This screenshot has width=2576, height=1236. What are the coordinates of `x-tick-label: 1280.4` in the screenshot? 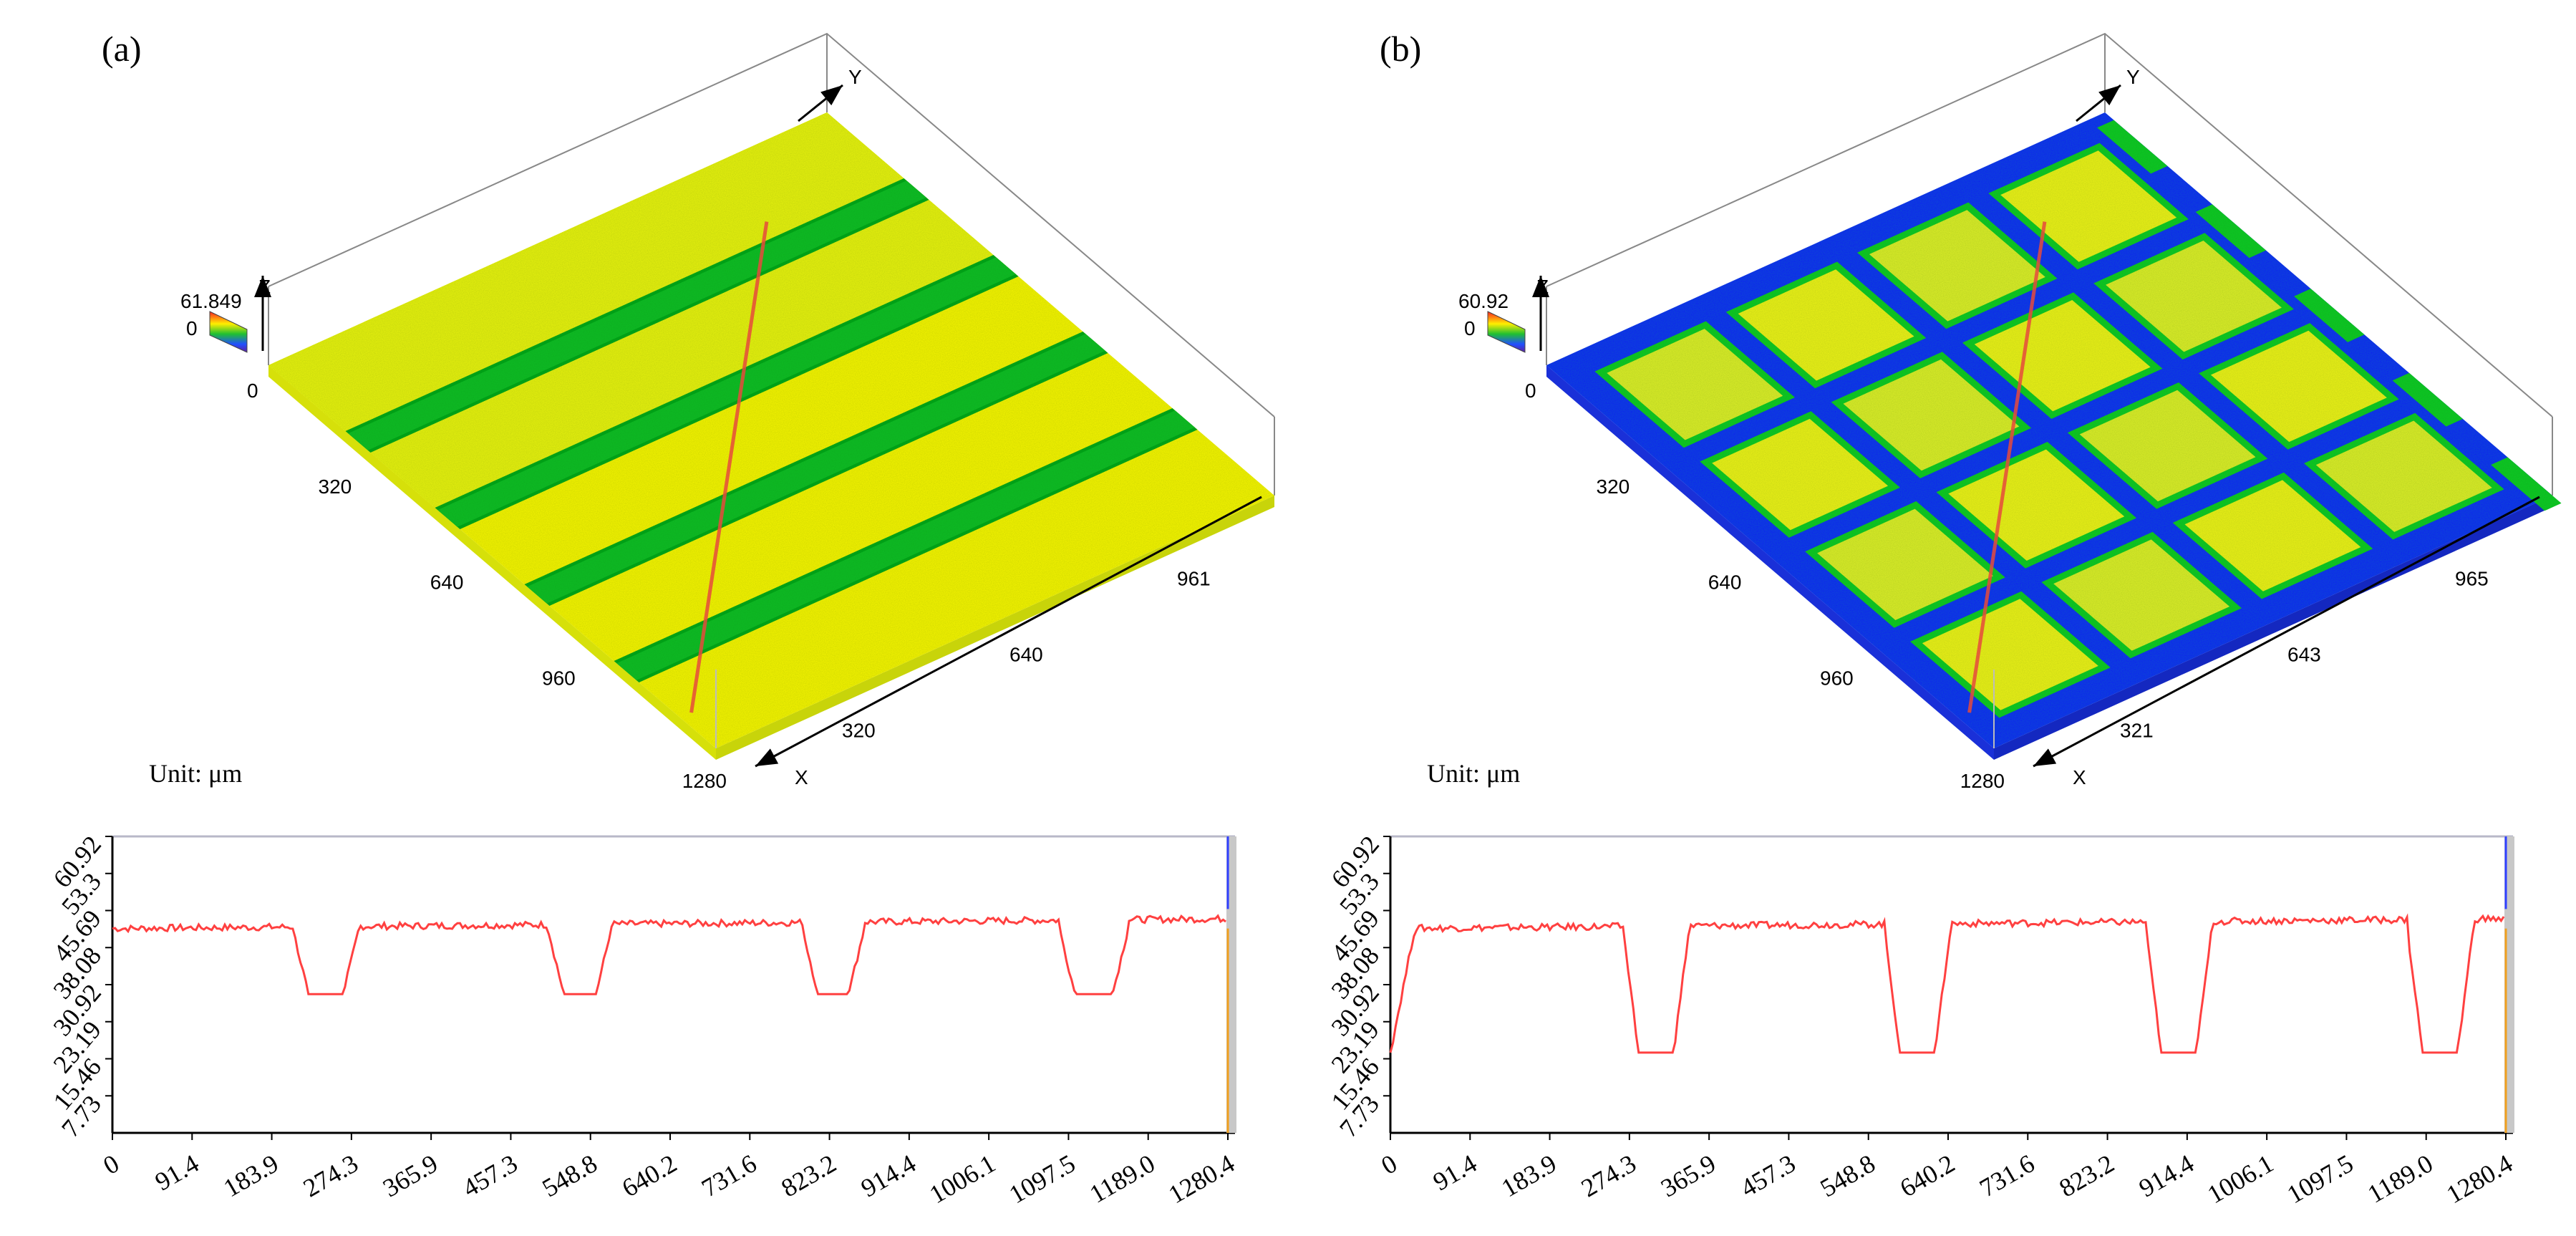 It's located at (2479, 1179).